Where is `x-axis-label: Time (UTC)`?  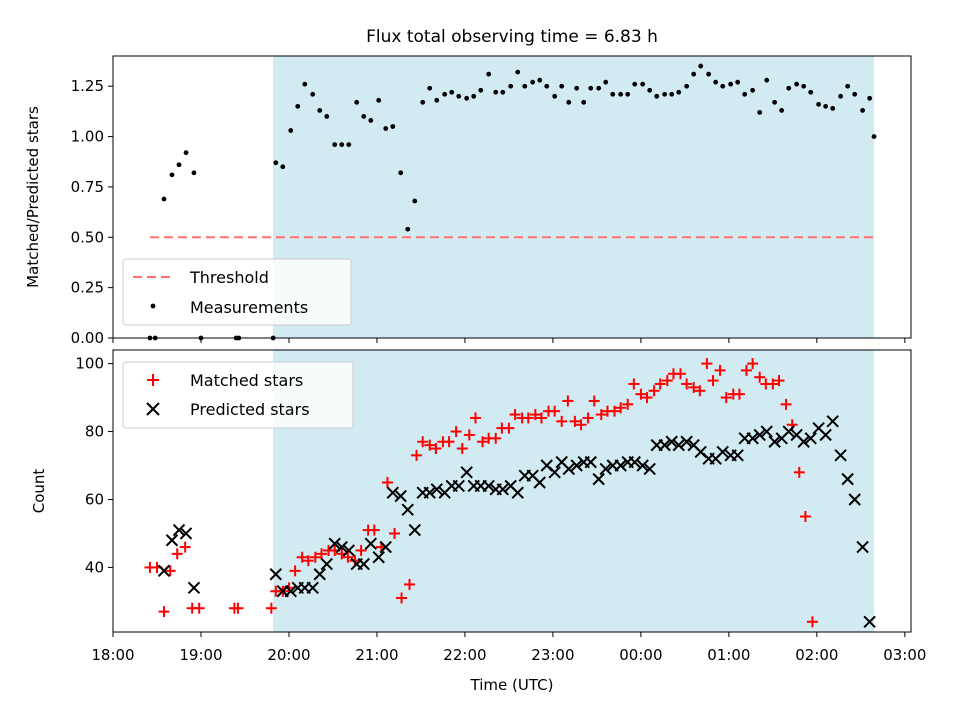
x-axis-label: Time (UTC) is located at coordinates (512, 685).